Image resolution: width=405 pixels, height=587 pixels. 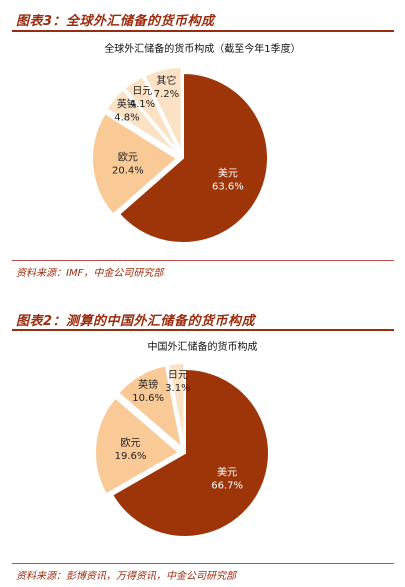 I want to click on pie-label-value-2: 10.6%, so click(x=148, y=398).